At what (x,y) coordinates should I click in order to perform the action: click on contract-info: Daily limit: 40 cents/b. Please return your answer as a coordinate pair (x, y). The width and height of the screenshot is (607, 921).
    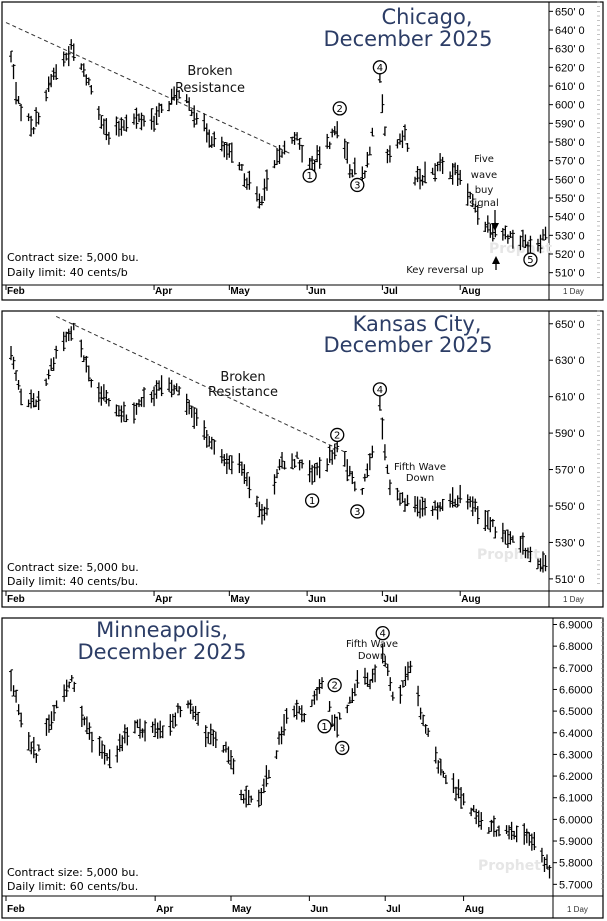
    Looking at the image, I should click on (67, 272).